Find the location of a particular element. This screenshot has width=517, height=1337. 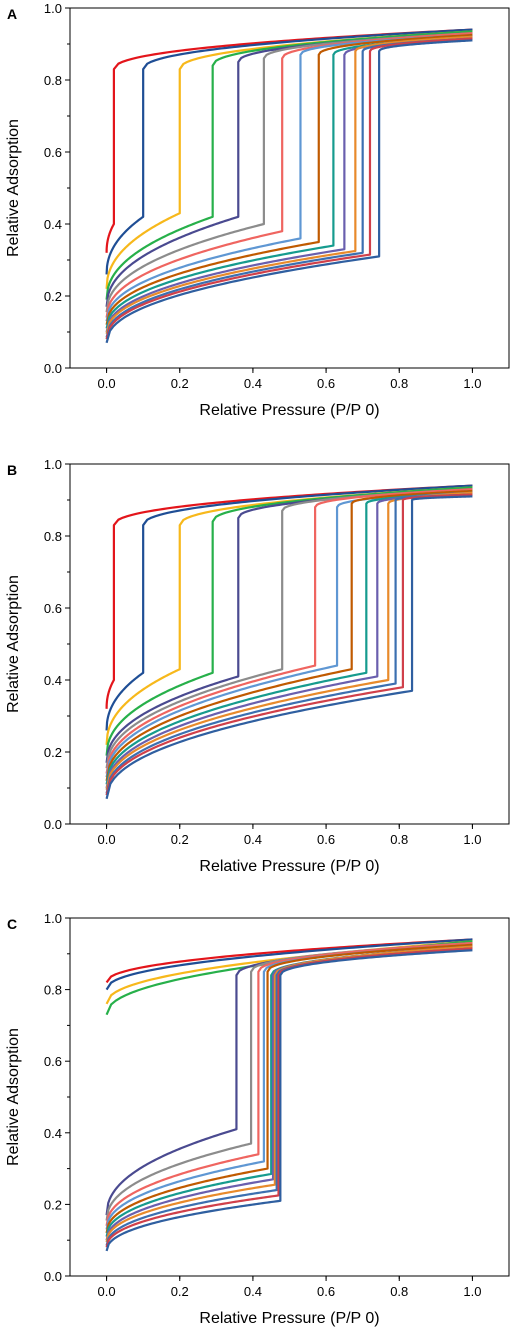

panel-label: A is located at coordinates (12, 14).